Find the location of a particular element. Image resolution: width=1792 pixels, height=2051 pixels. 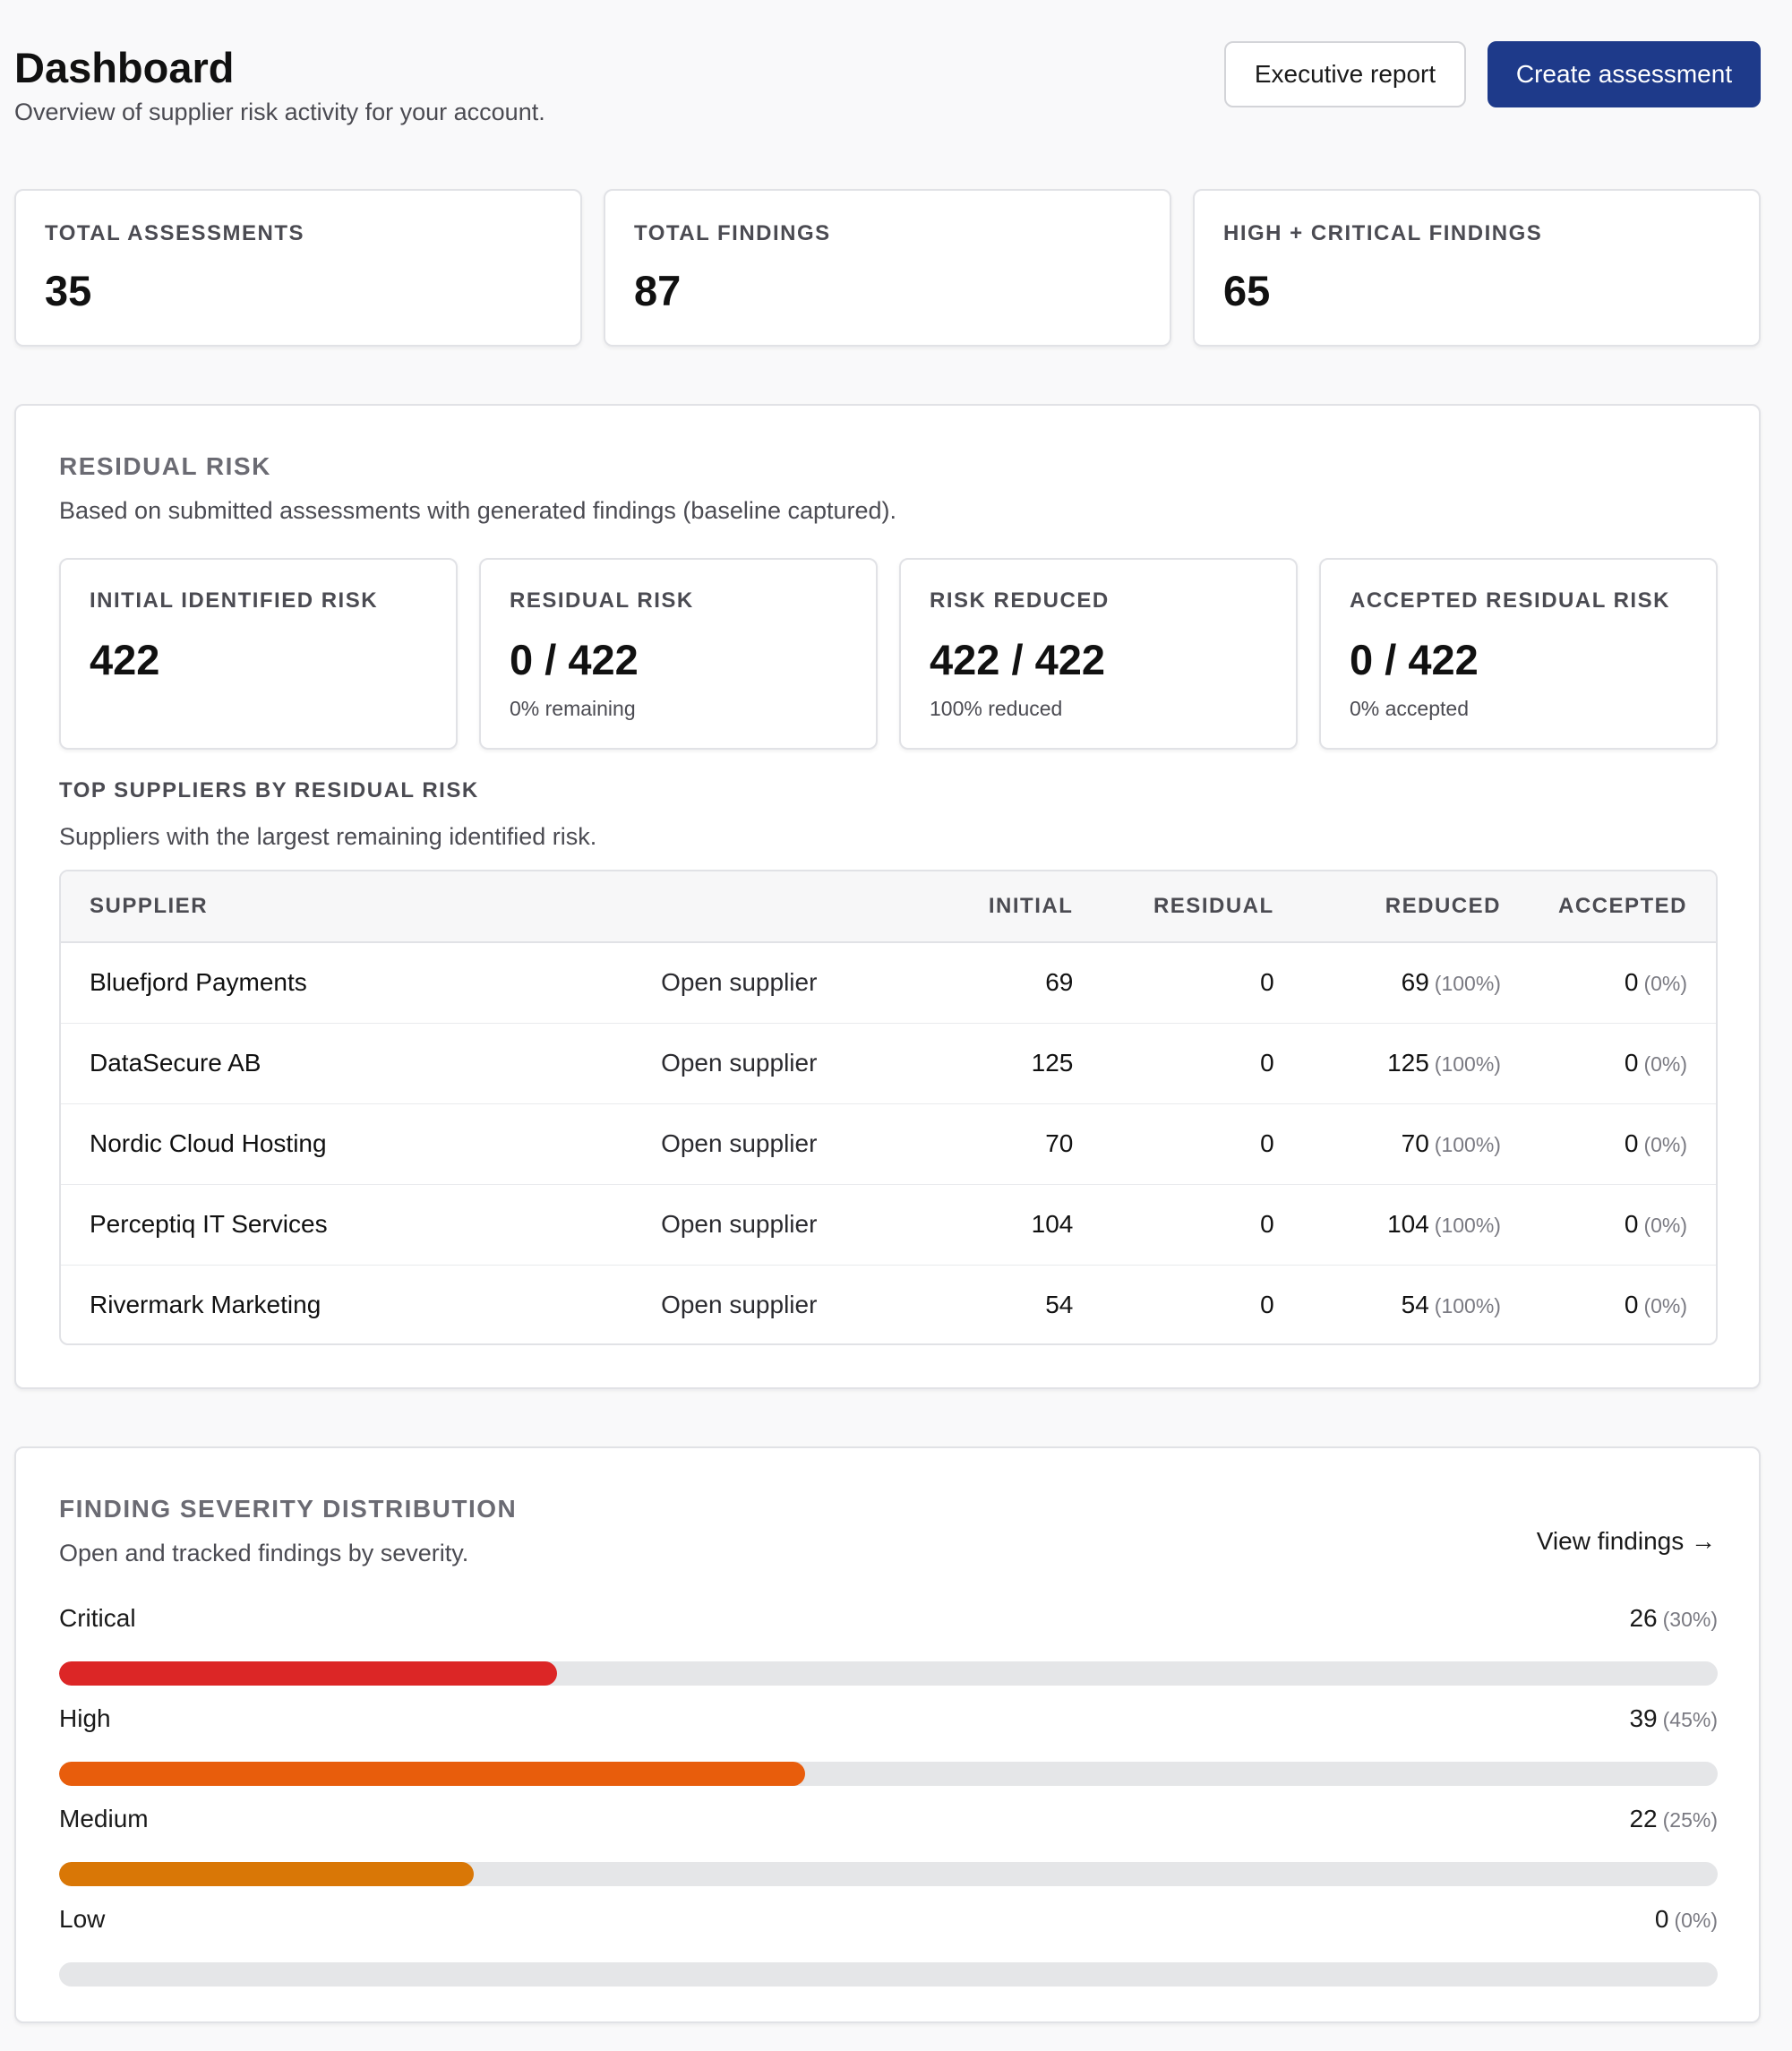

severity-count-value: 0 is located at coordinates (1661, 1919).